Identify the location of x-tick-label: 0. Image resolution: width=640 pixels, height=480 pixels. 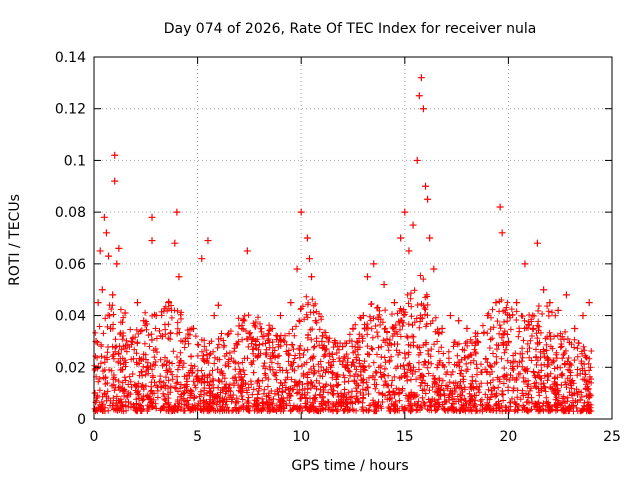
(94, 437).